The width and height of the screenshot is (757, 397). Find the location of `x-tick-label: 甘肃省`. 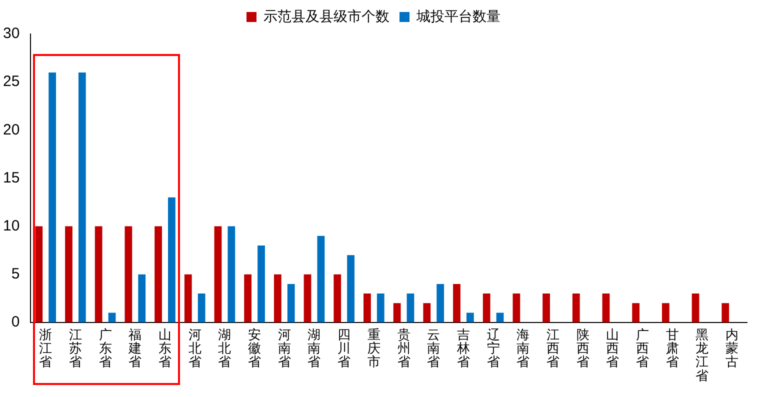

x-tick-label: 甘肃省 is located at coordinates (672, 348).